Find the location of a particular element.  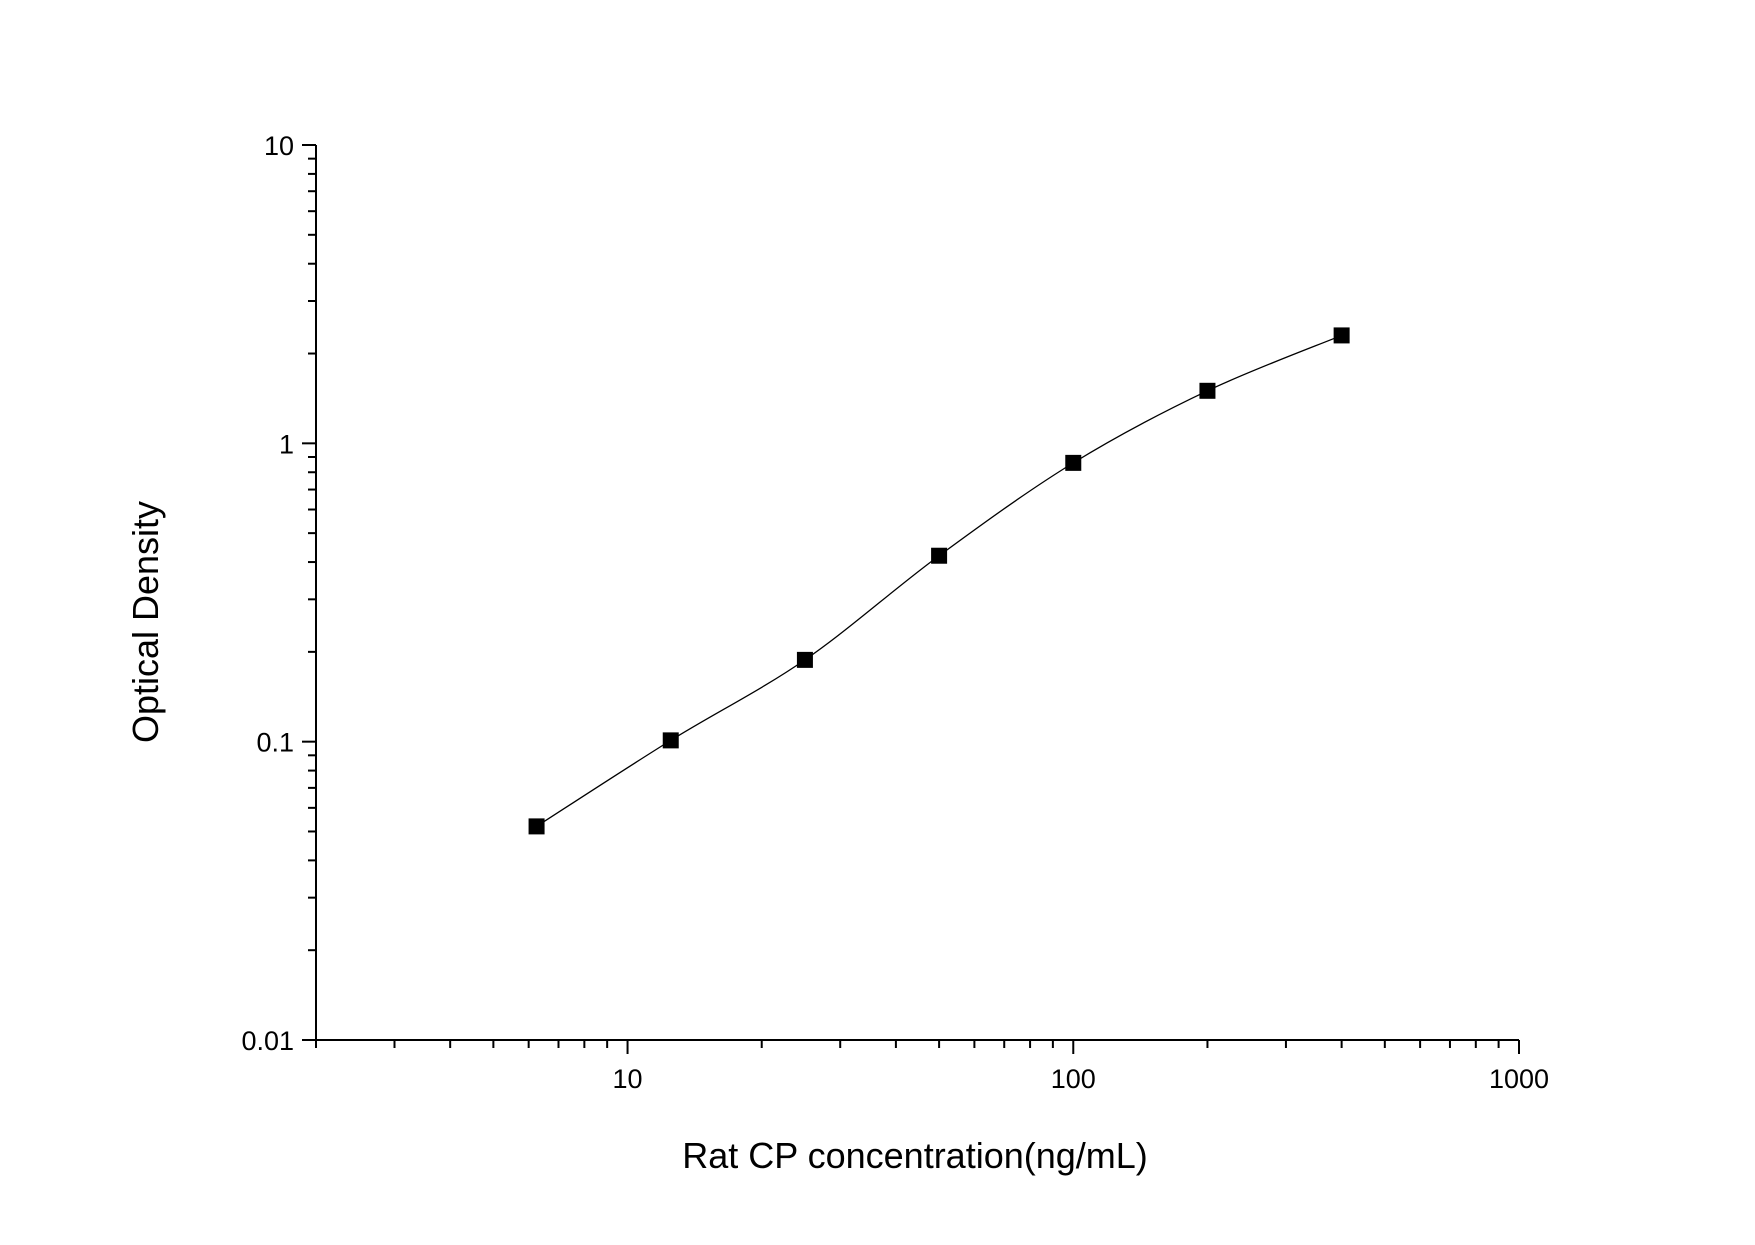

y-tick-label: 10 is located at coordinates (279, 146).